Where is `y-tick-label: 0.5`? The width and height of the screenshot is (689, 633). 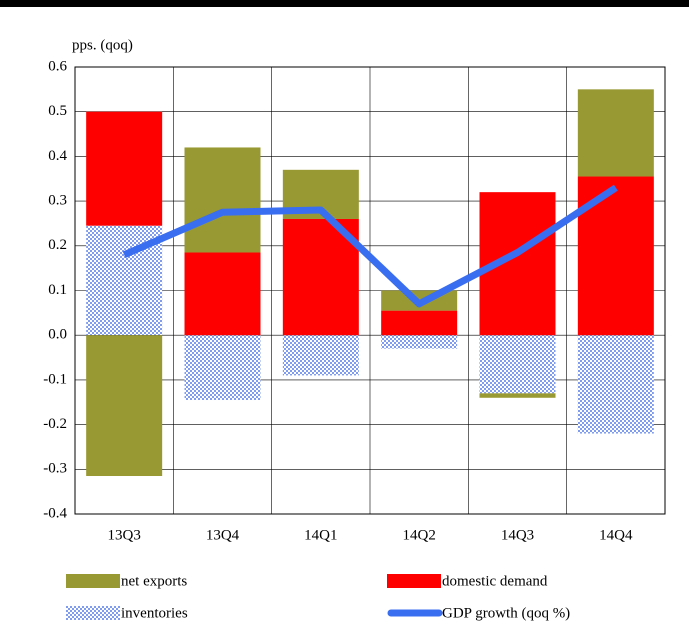 y-tick-label: 0.5 is located at coordinates (57, 111).